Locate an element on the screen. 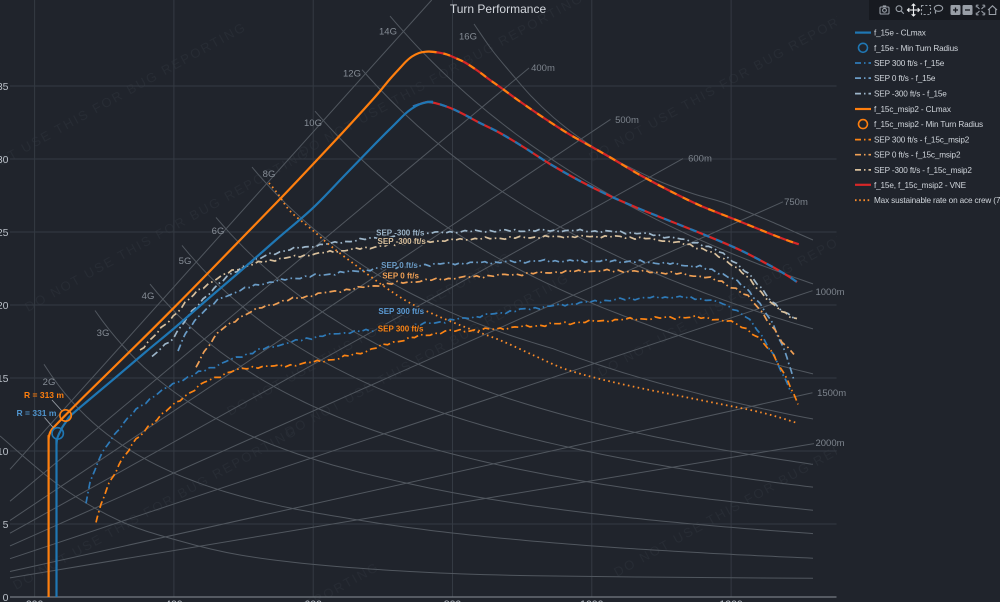 Image resolution: width=1000 pixels, height=602 pixels. svg-text: SEP 0 ft/s - f_15c_msip2 is located at coordinates (917, 155).